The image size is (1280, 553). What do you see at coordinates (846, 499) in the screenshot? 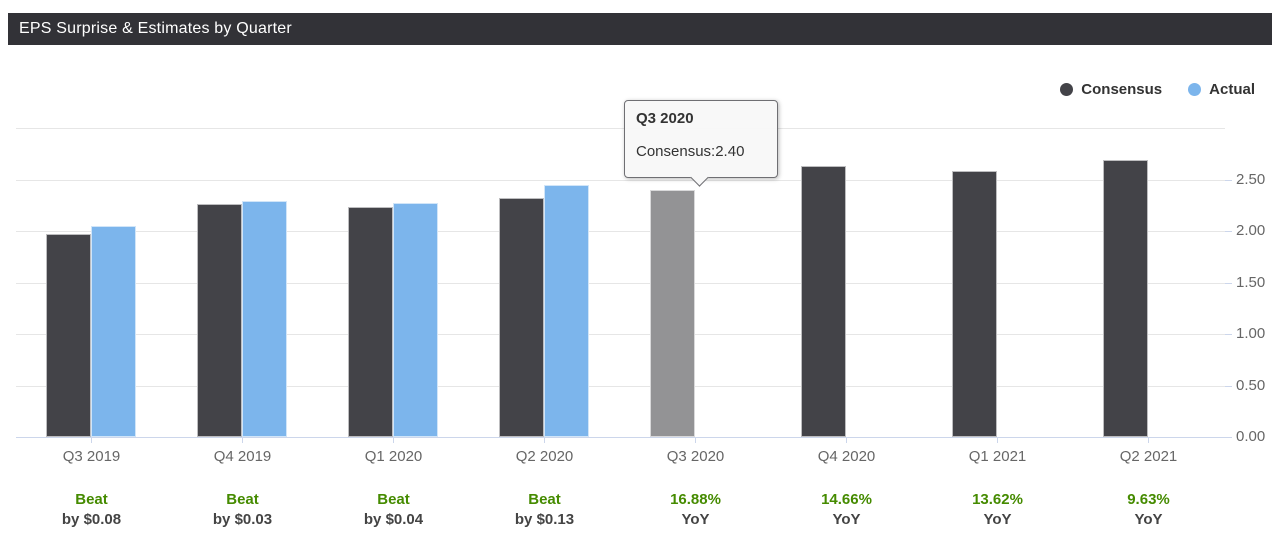
I see `yoy-percent-label: 14.66%` at bounding box center [846, 499].